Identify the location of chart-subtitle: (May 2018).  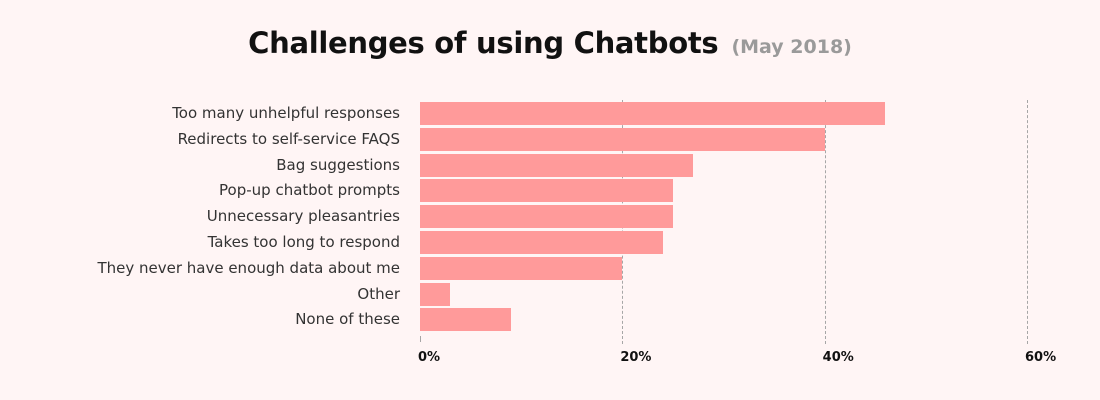
(791, 47).